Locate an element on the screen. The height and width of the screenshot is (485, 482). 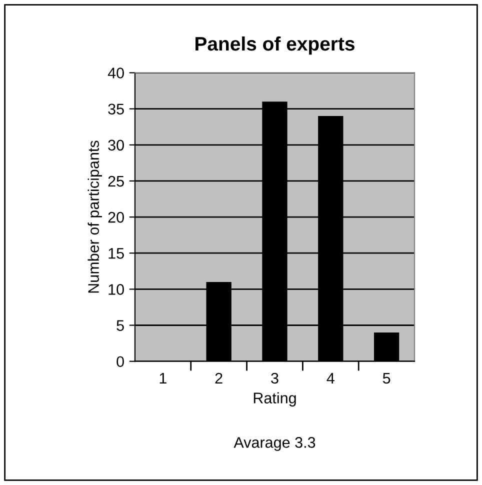
text: Avarage 3.3 is located at coordinates (275, 444).